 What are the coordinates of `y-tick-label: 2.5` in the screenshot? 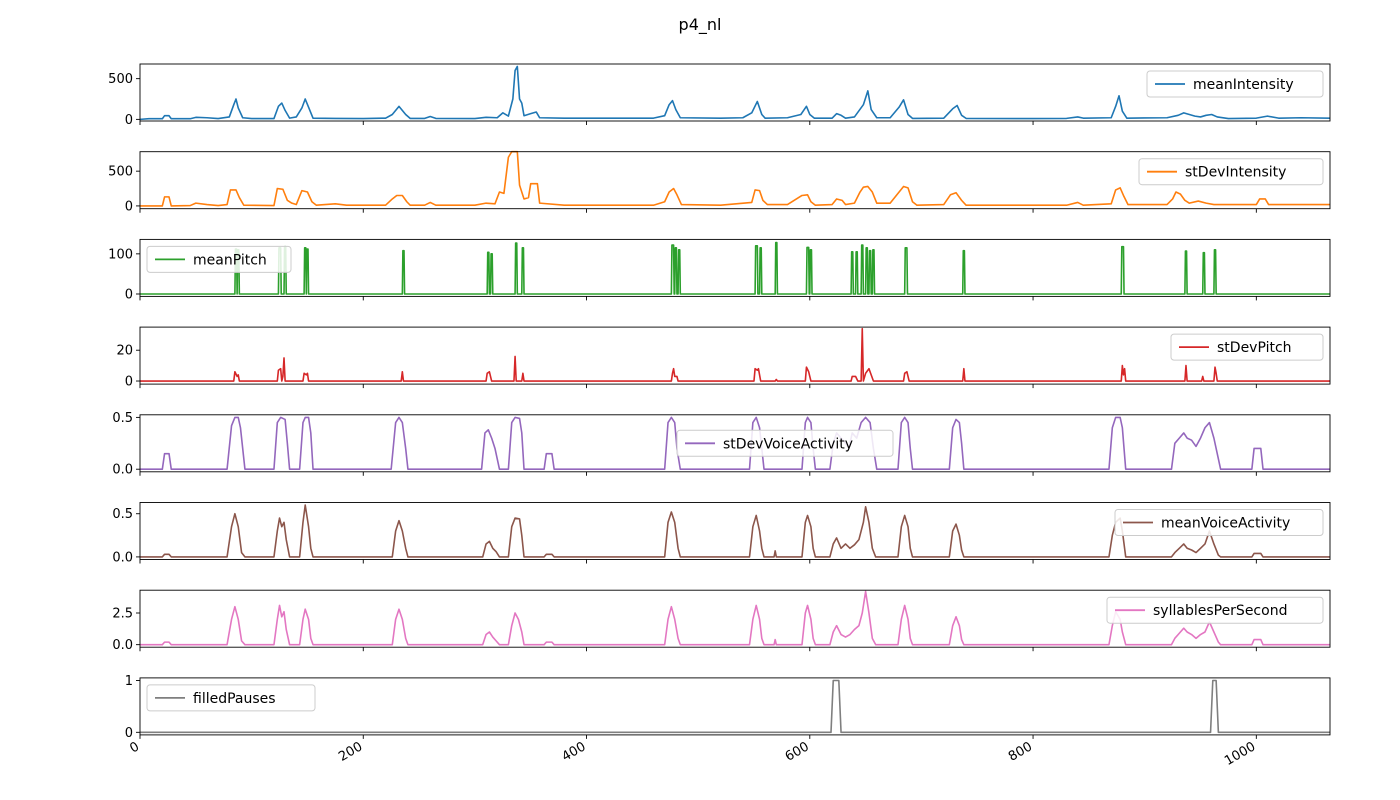 It's located at (122, 614).